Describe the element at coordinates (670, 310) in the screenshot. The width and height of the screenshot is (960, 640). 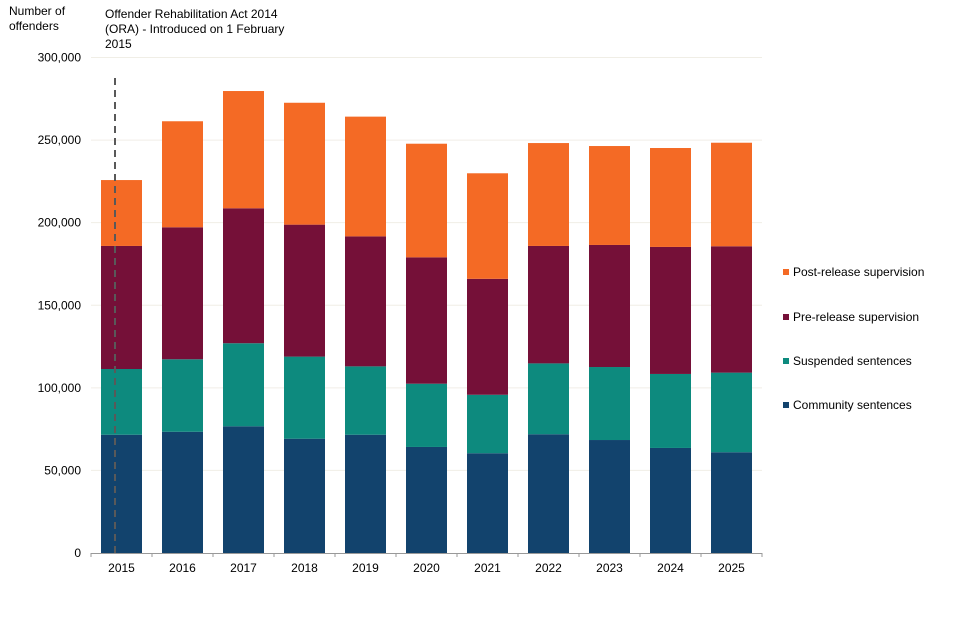
I see `bar-pre-release-supervision-2024` at that location.